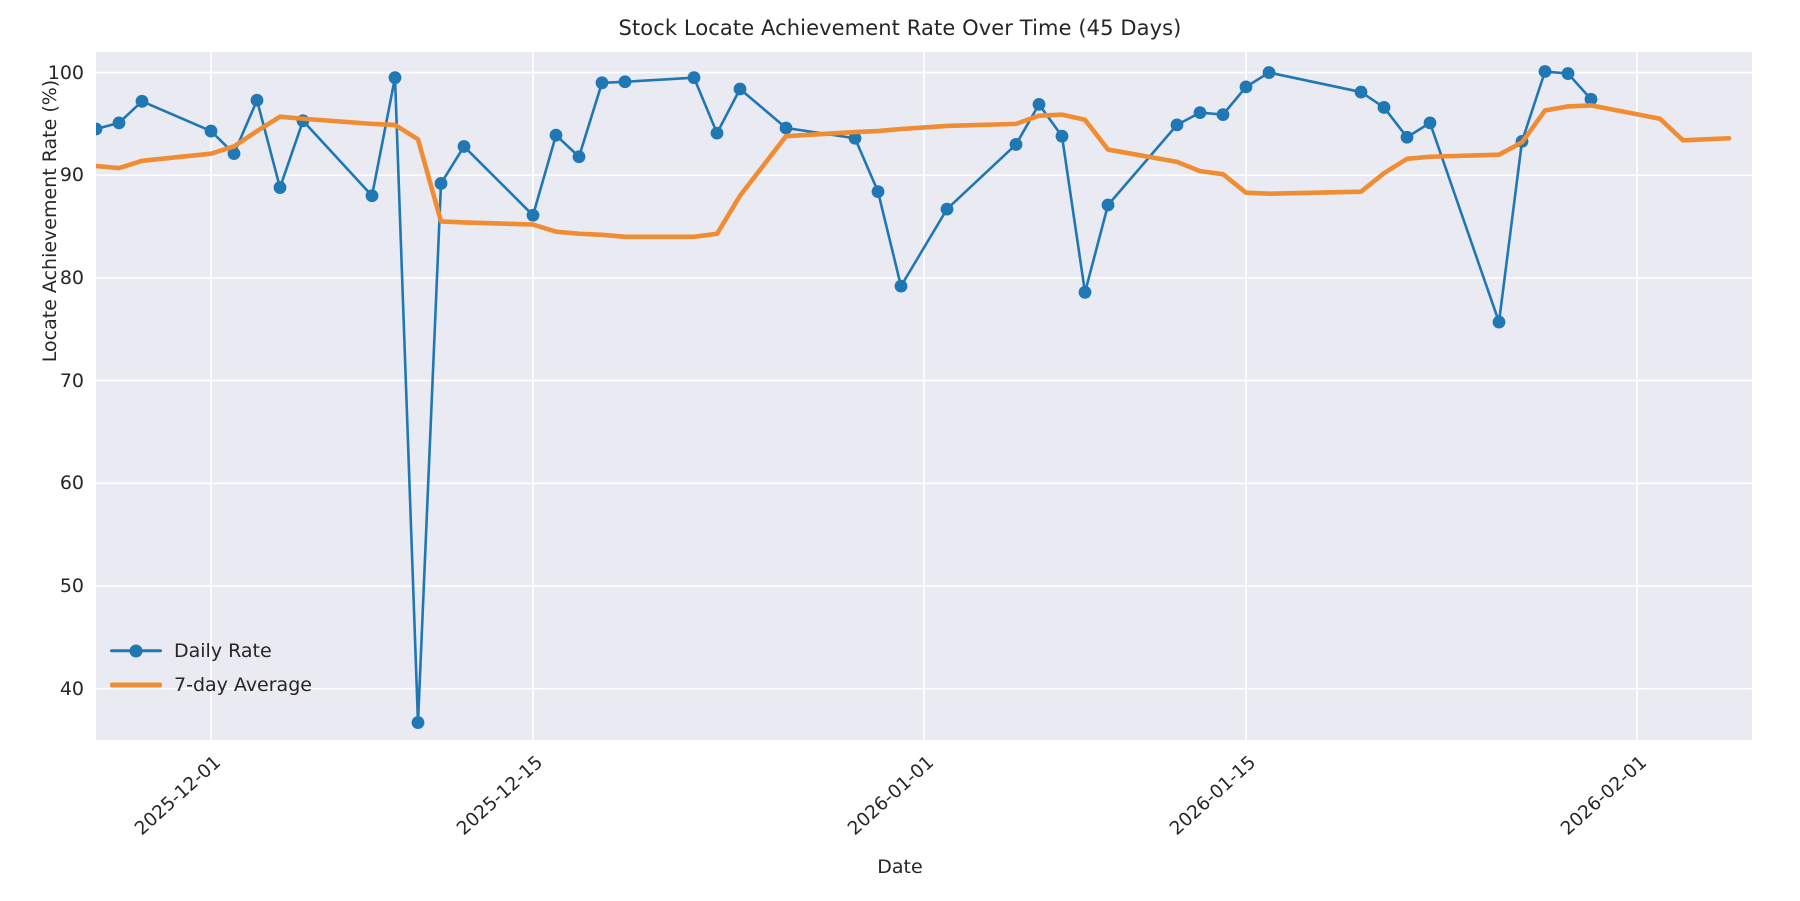  Describe the element at coordinates (891, 796) in the screenshot. I see `x-tick-label: 2026-01-01` at that location.